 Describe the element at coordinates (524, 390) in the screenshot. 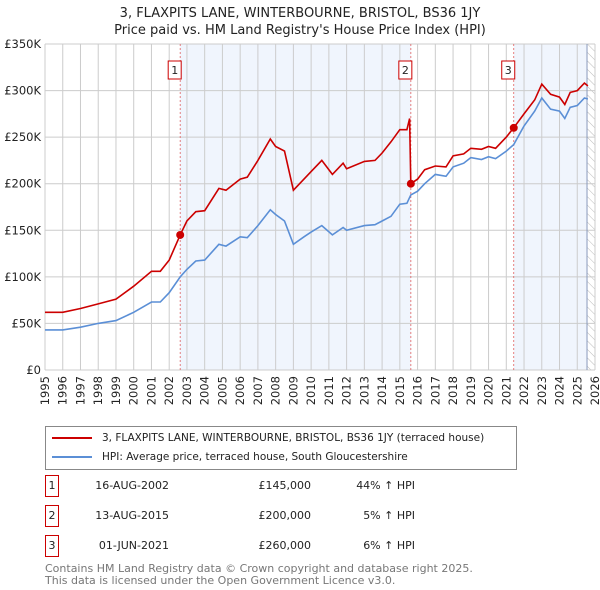

I see `x-tick-label: 2022` at that location.